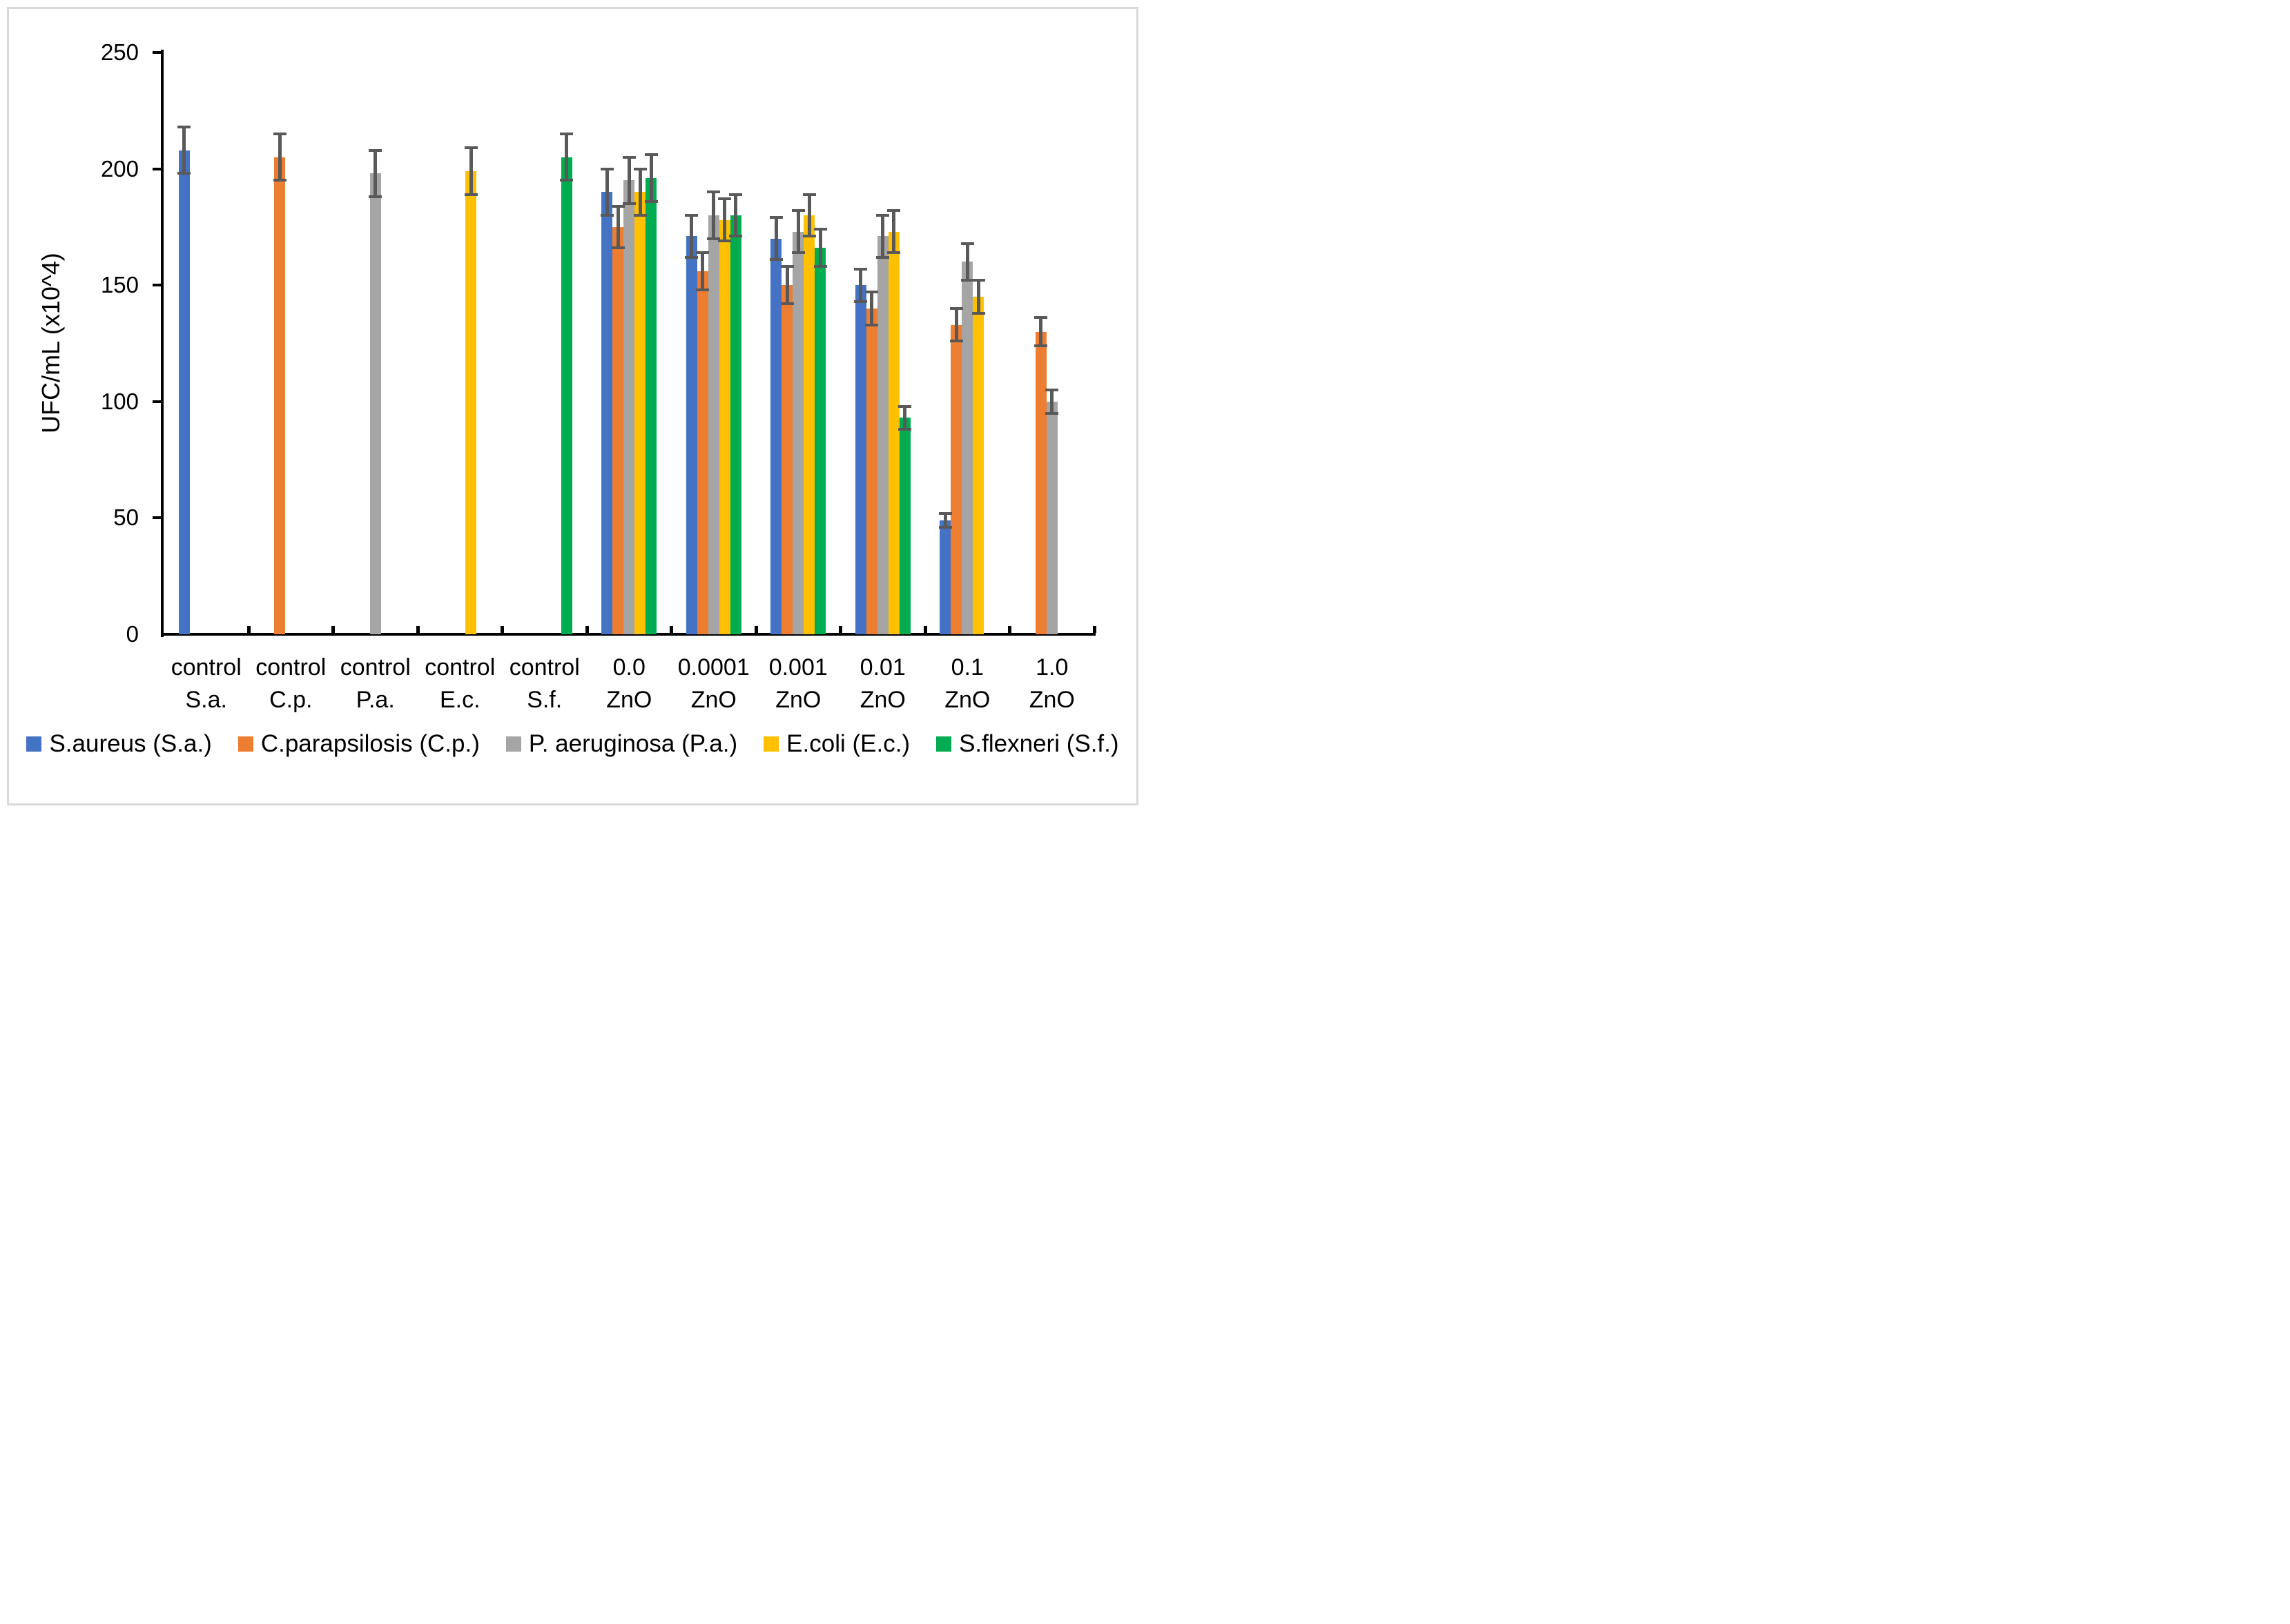  I want to click on x-tick-label: control C.p., so click(291, 684).